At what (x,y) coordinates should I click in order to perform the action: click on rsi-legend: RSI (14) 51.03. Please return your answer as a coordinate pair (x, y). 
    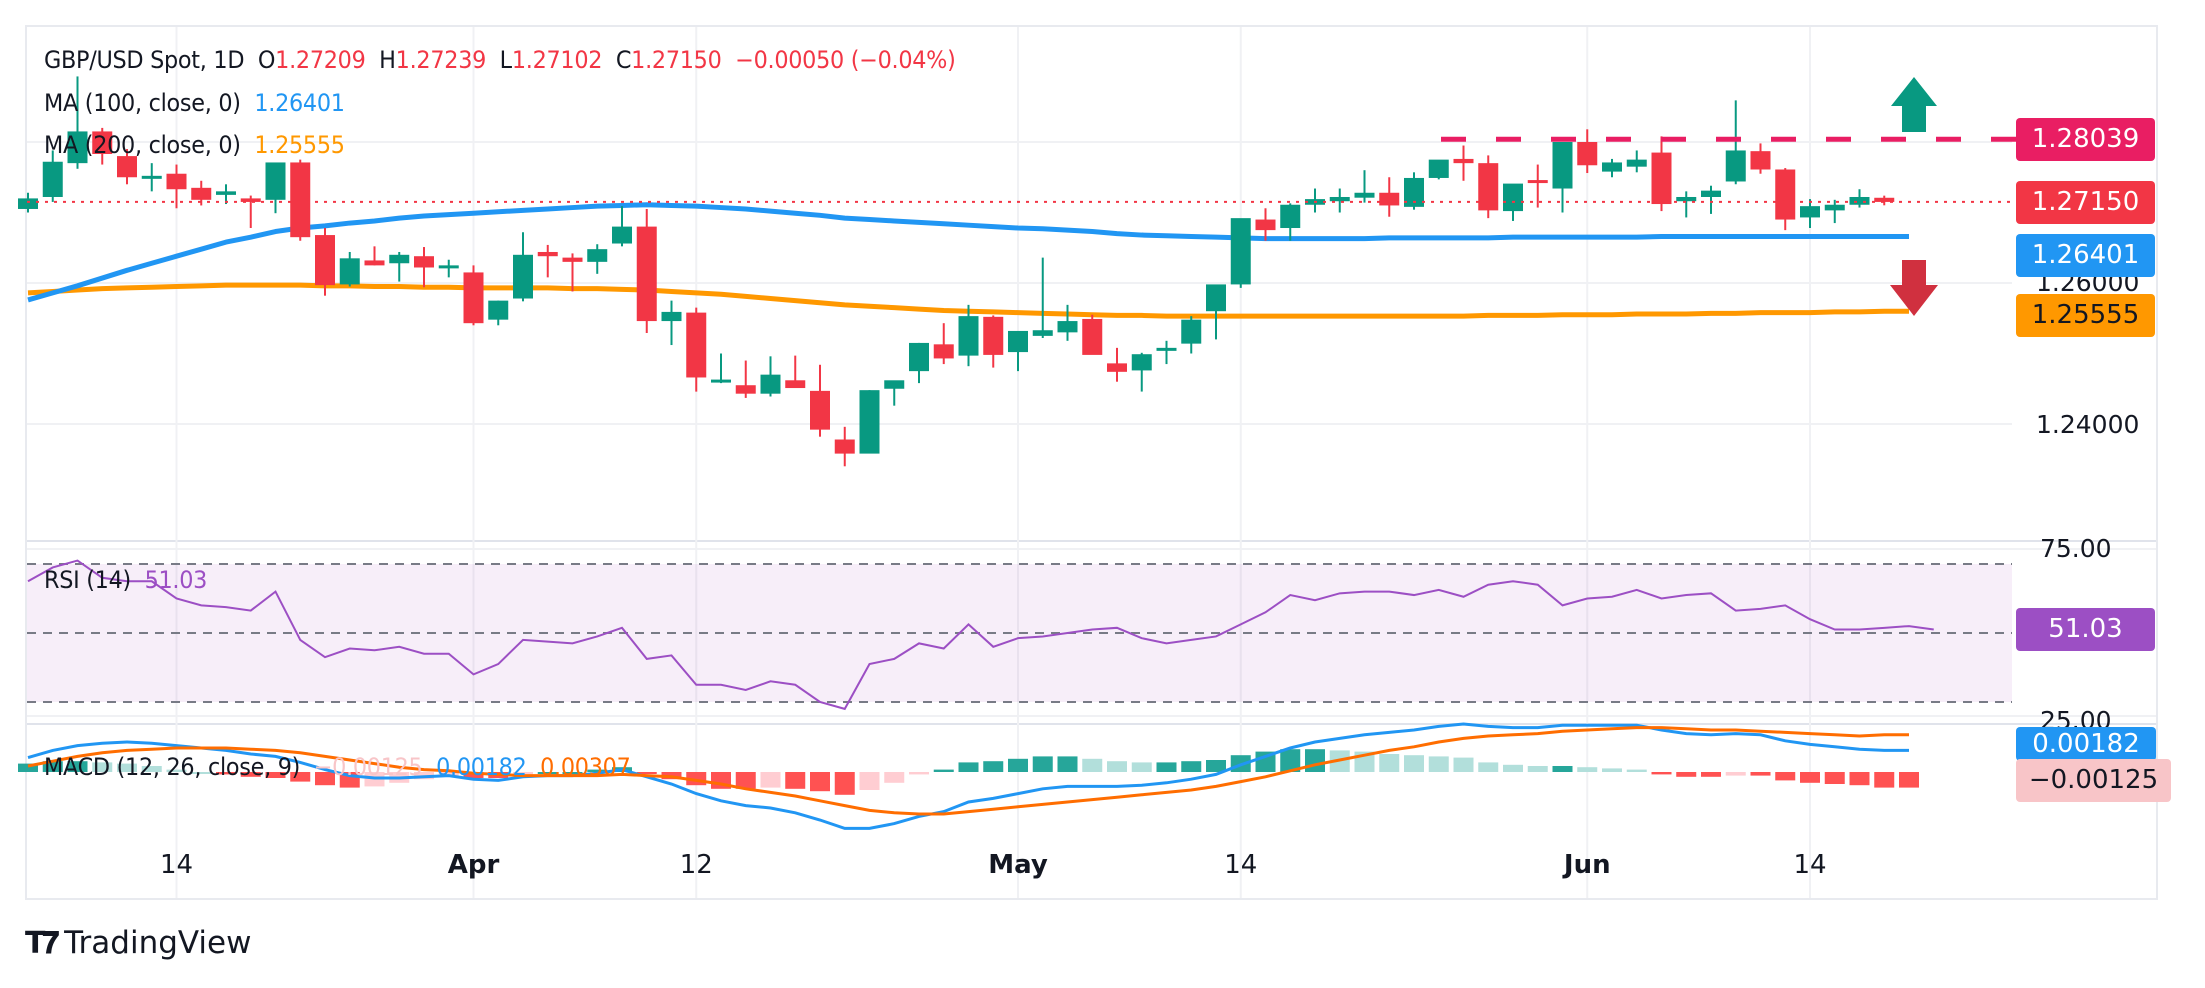
    Looking at the image, I should click on (125, 580).